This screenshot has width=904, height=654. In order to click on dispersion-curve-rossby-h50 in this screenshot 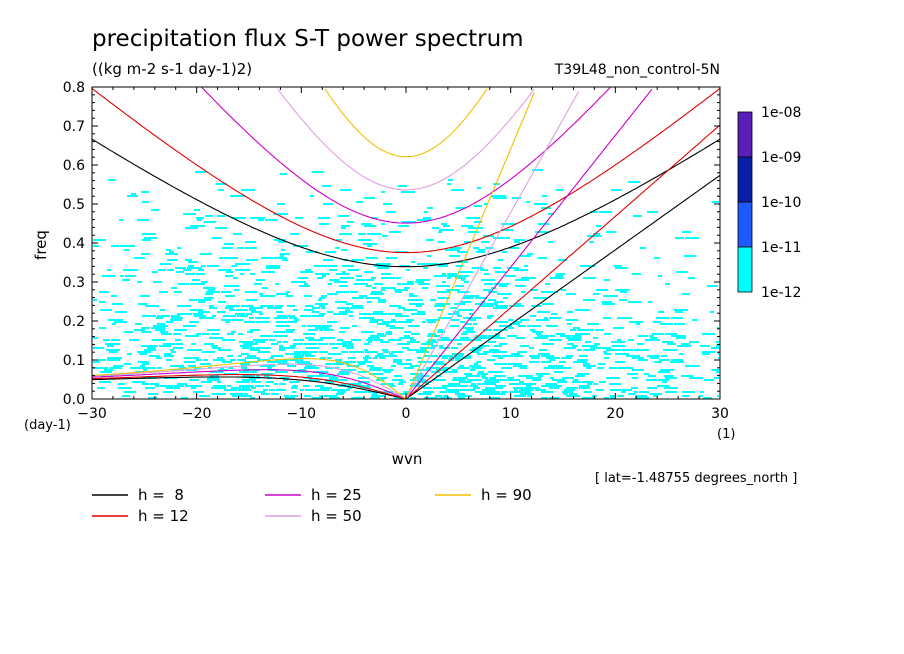, I will do `click(249, 381)`.